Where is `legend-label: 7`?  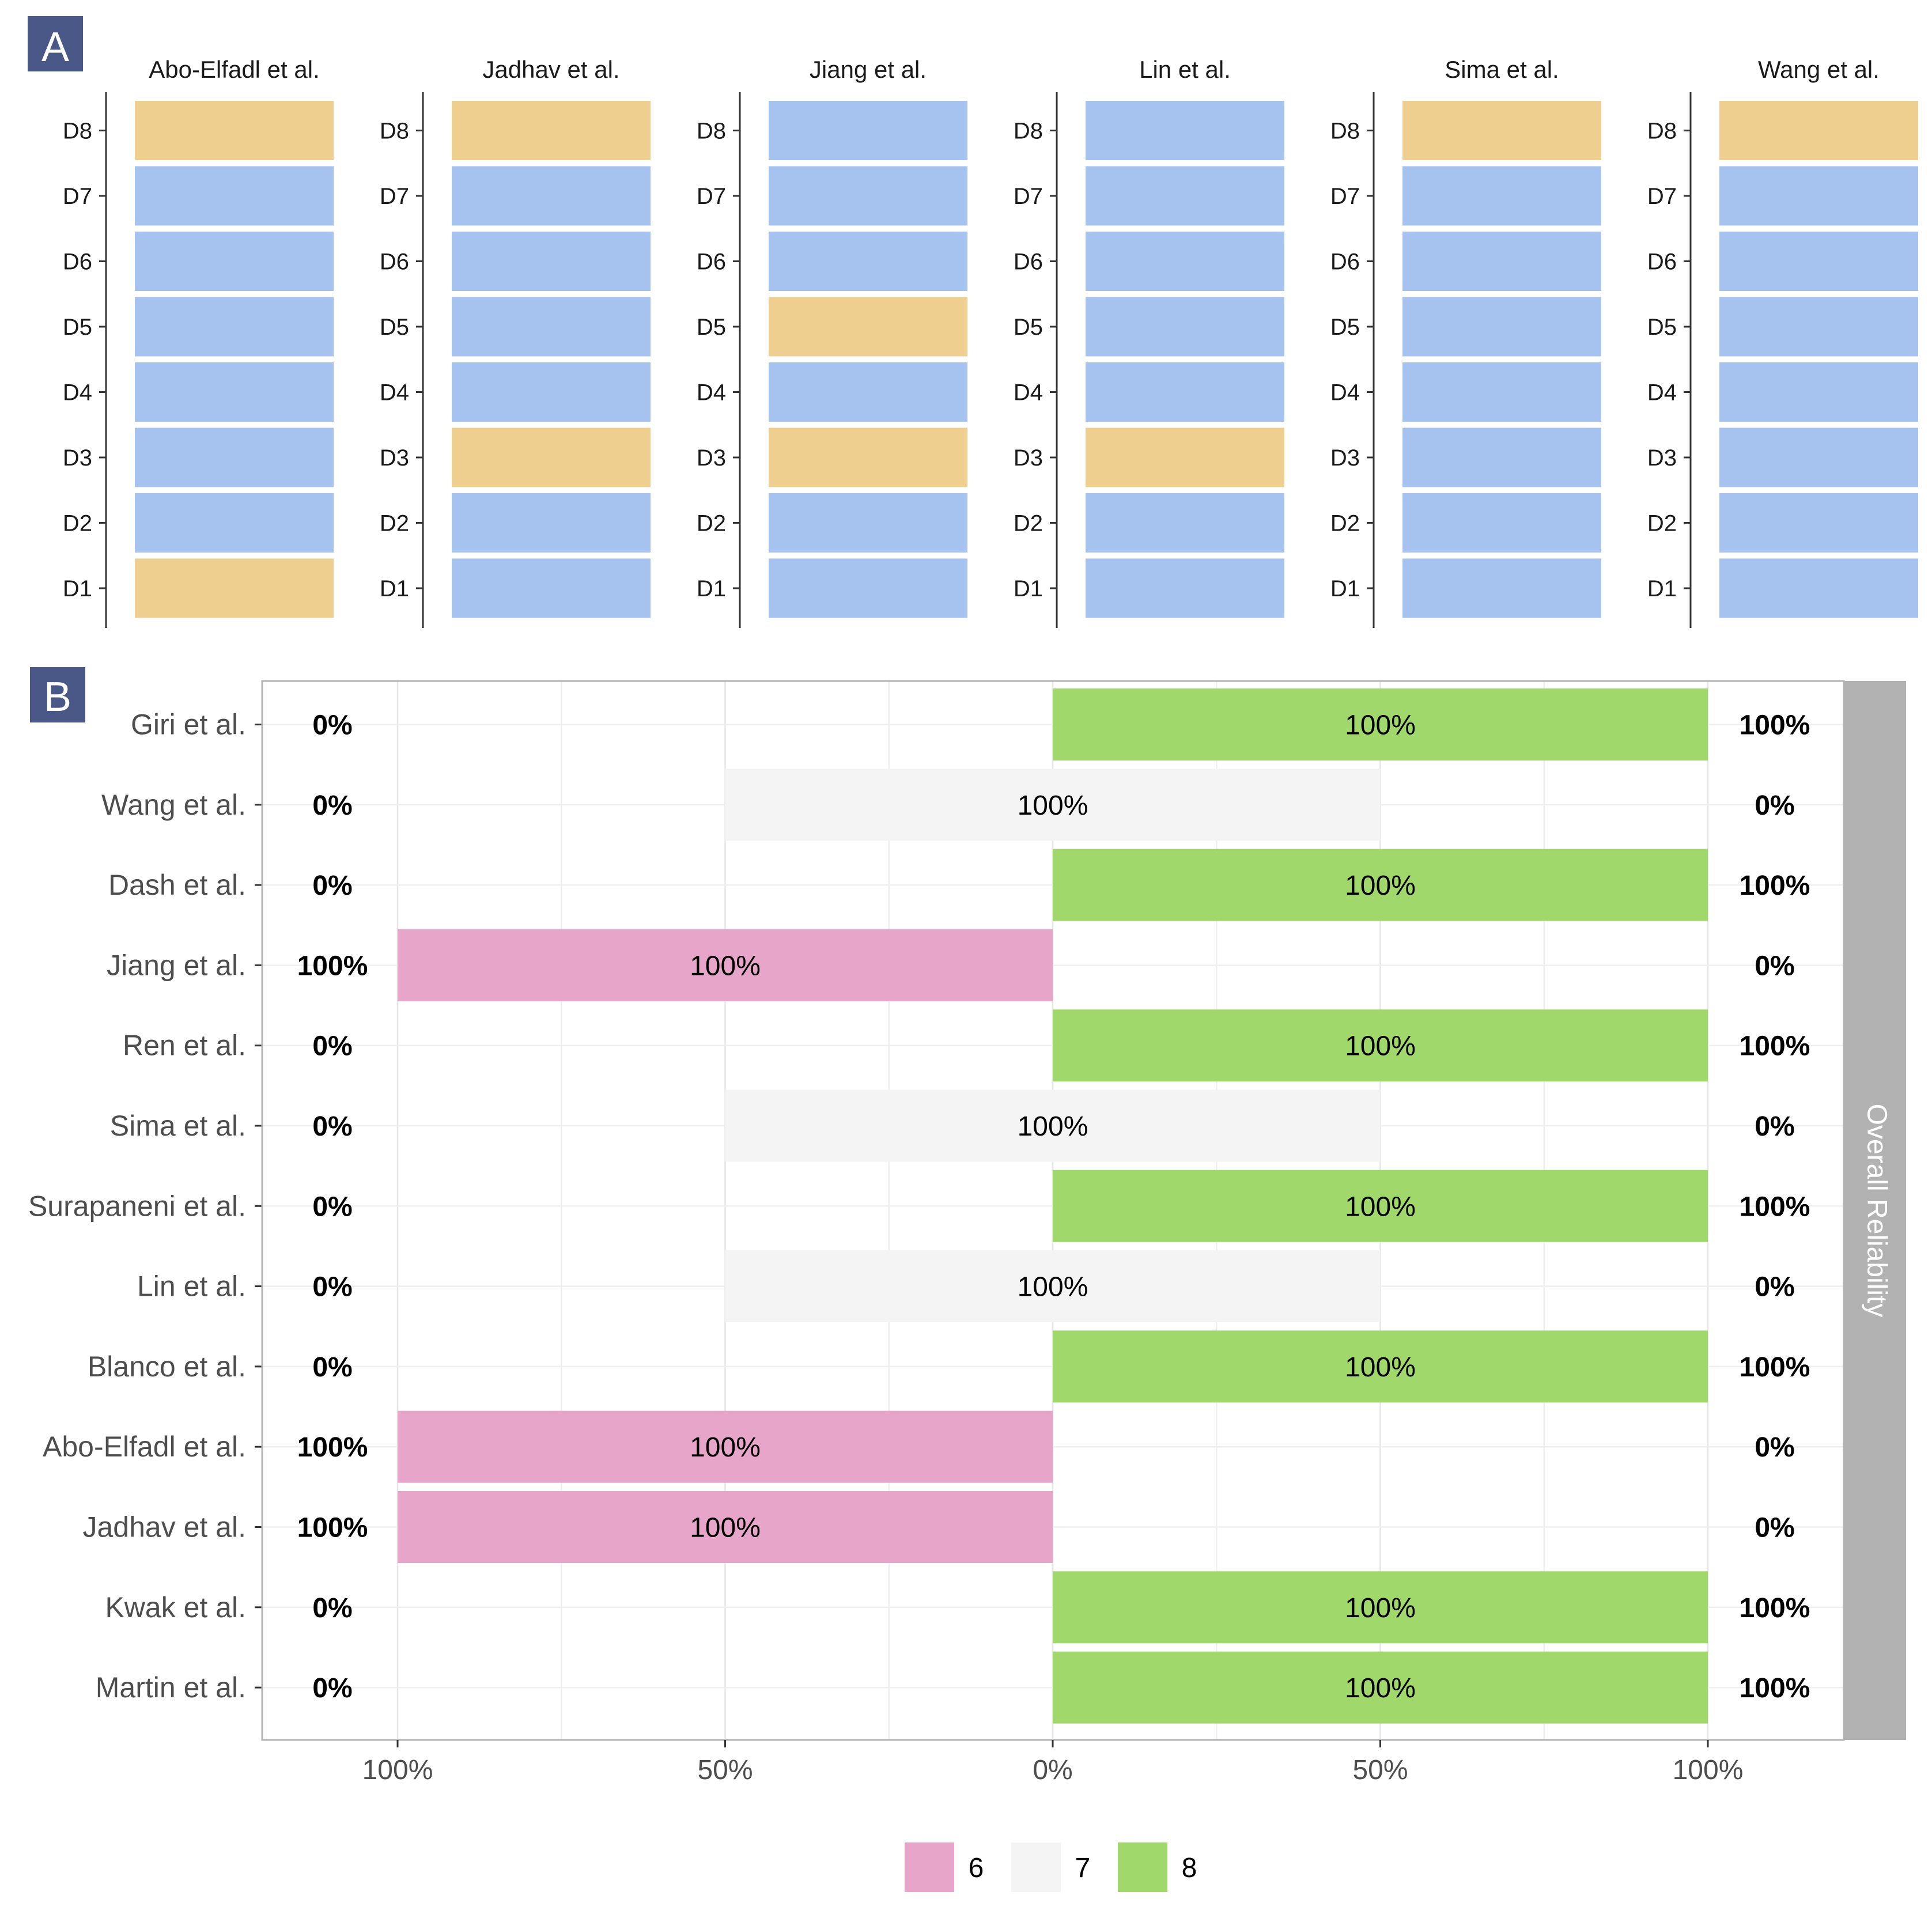 legend-label: 7 is located at coordinates (1083, 1868).